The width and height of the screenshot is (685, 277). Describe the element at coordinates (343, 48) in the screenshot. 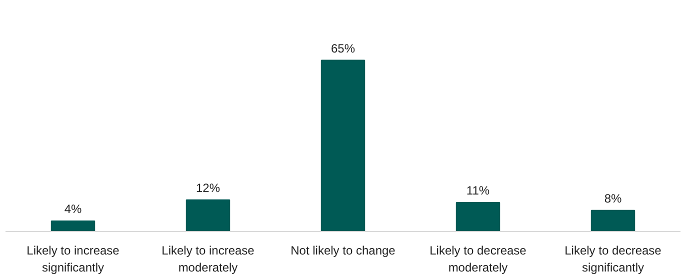

I see `data-label: 65%` at that location.